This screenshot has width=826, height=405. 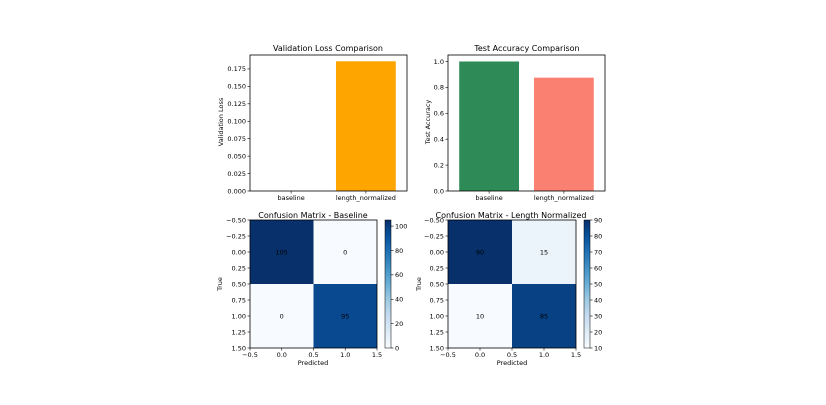 I want to click on colorbar-tick-label: 90, so click(x=598, y=220).